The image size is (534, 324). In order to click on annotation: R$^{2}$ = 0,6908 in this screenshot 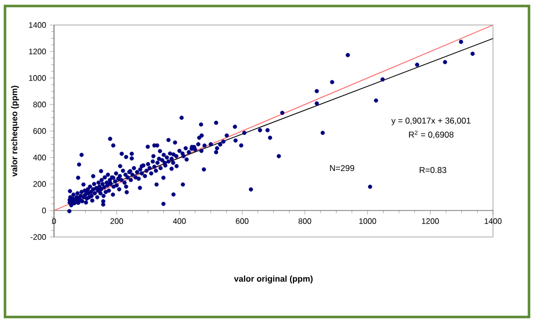, I will do `click(431, 134)`.